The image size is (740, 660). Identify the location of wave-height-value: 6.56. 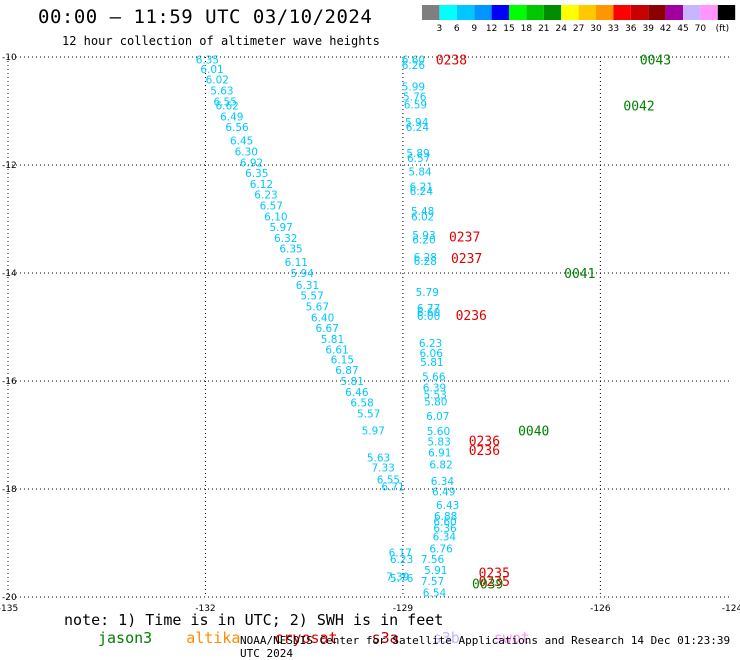
(237, 128).